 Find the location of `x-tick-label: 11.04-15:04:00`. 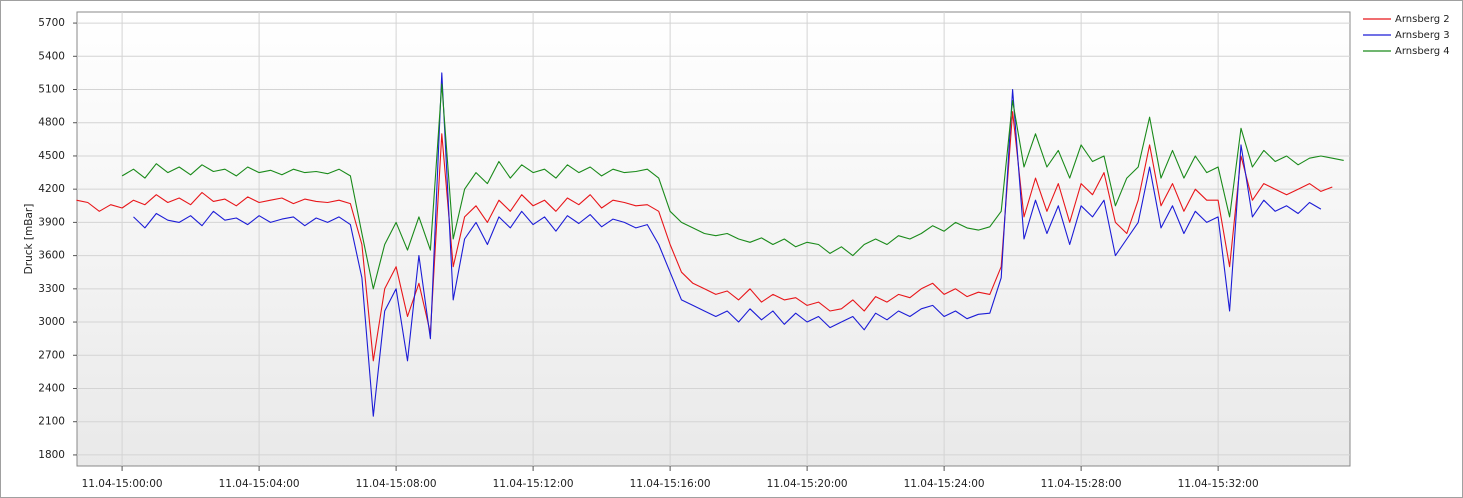

x-tick-label: 11.04-15:04:00 is located at coordinates (259, 484).